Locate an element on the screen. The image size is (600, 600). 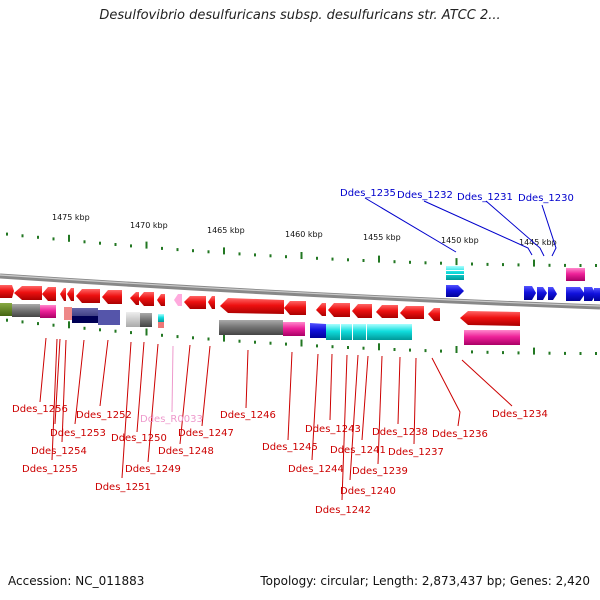
label-ddes-1256: Ddes_1256 is located at coordinates (40, 409).